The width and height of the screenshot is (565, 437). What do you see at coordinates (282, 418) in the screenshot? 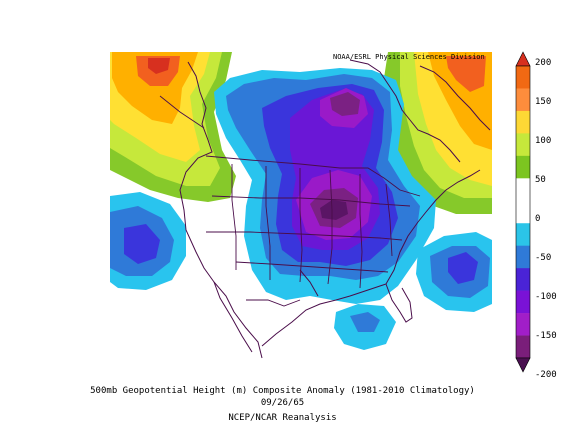
I see `caption-source: NCEP/NCAR Reanalysis` at bounding box center [282, 418].